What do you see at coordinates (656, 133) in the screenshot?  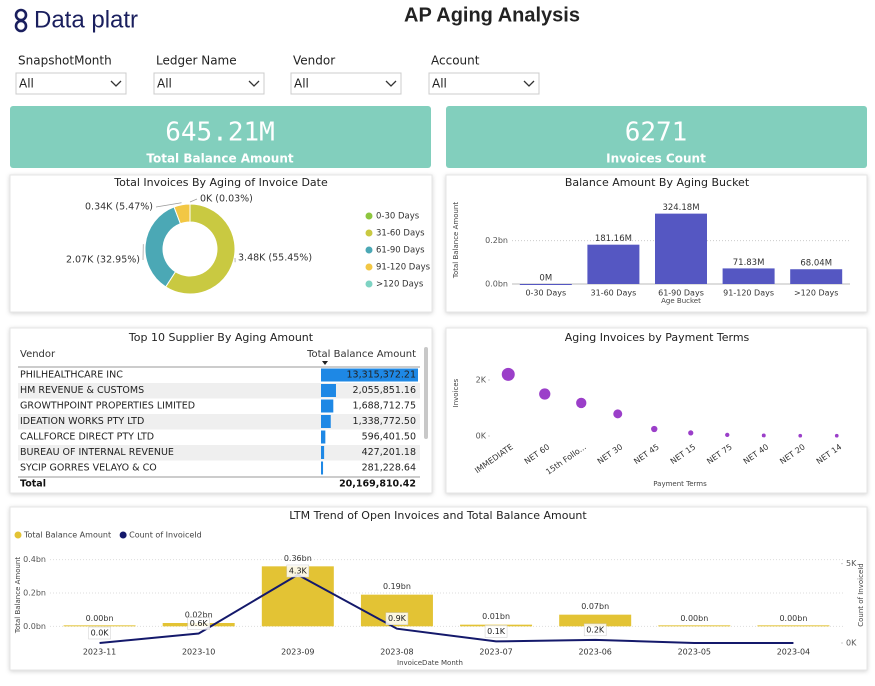 I see `kpi-value: 6271` at bounding box center [656, 133].